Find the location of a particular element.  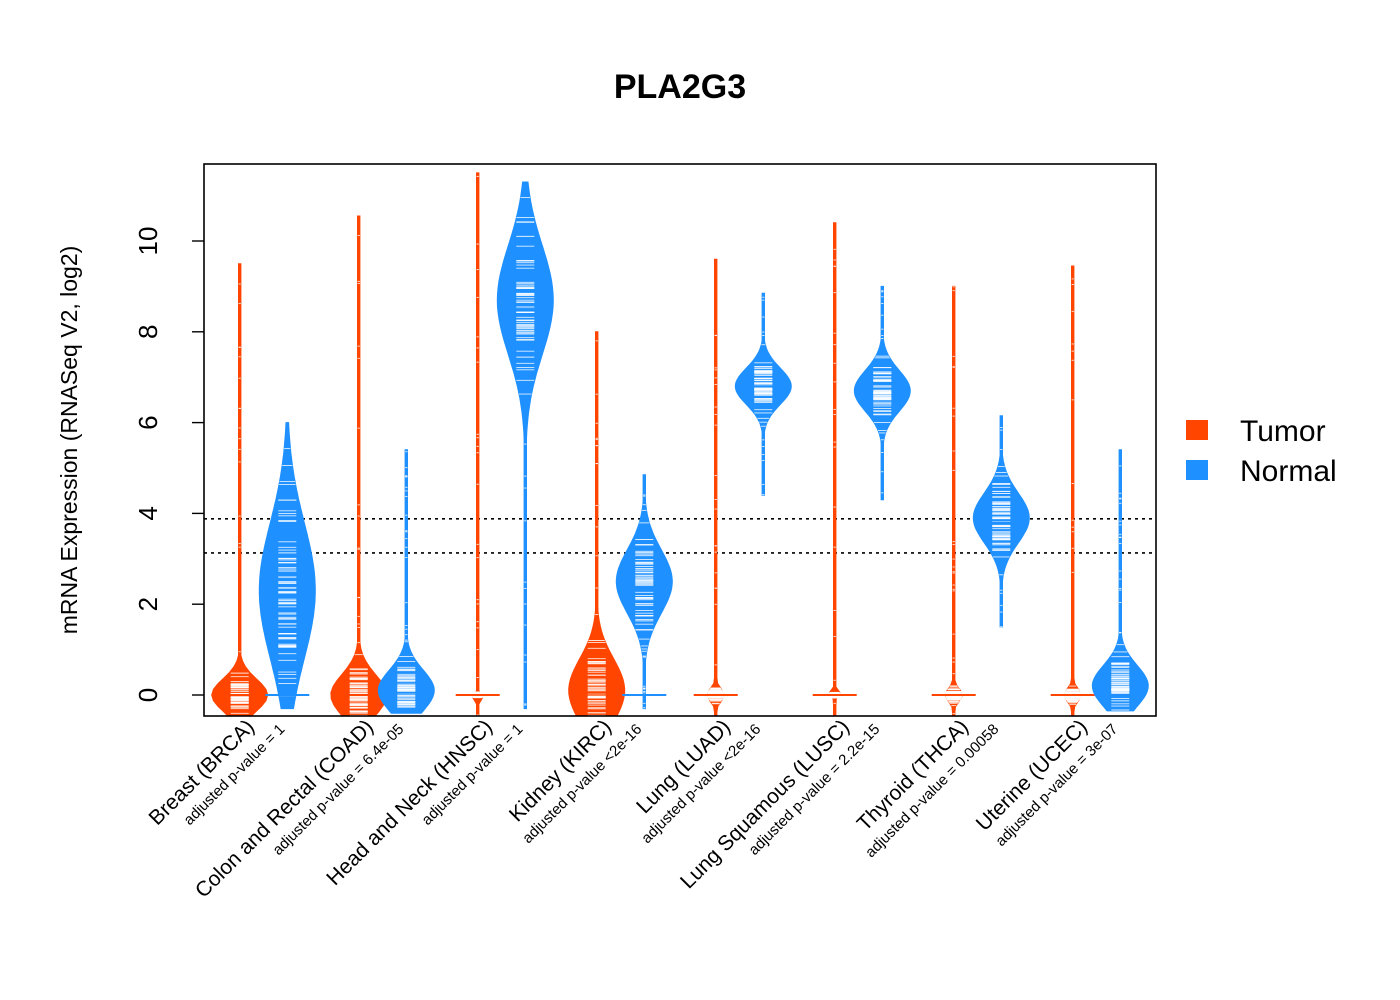

y-tick-label: 8 is located at coordinates (148, 332).